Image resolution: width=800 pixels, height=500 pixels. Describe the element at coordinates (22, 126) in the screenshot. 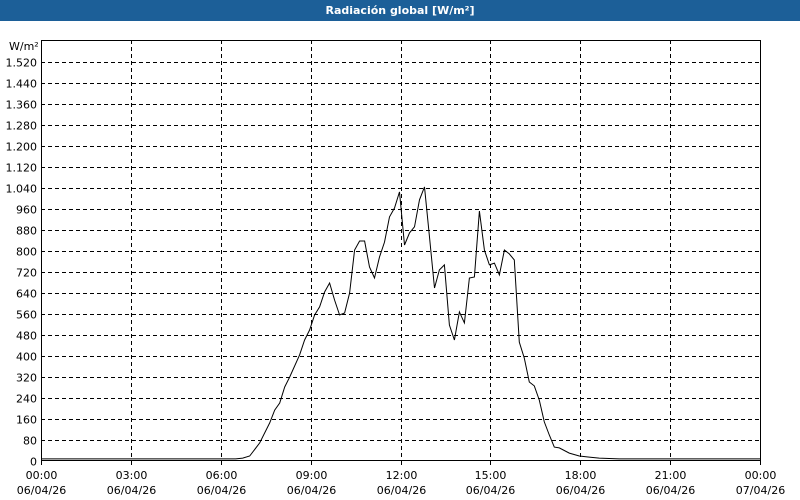

I see `y-tick-label: 1.280` at that location.